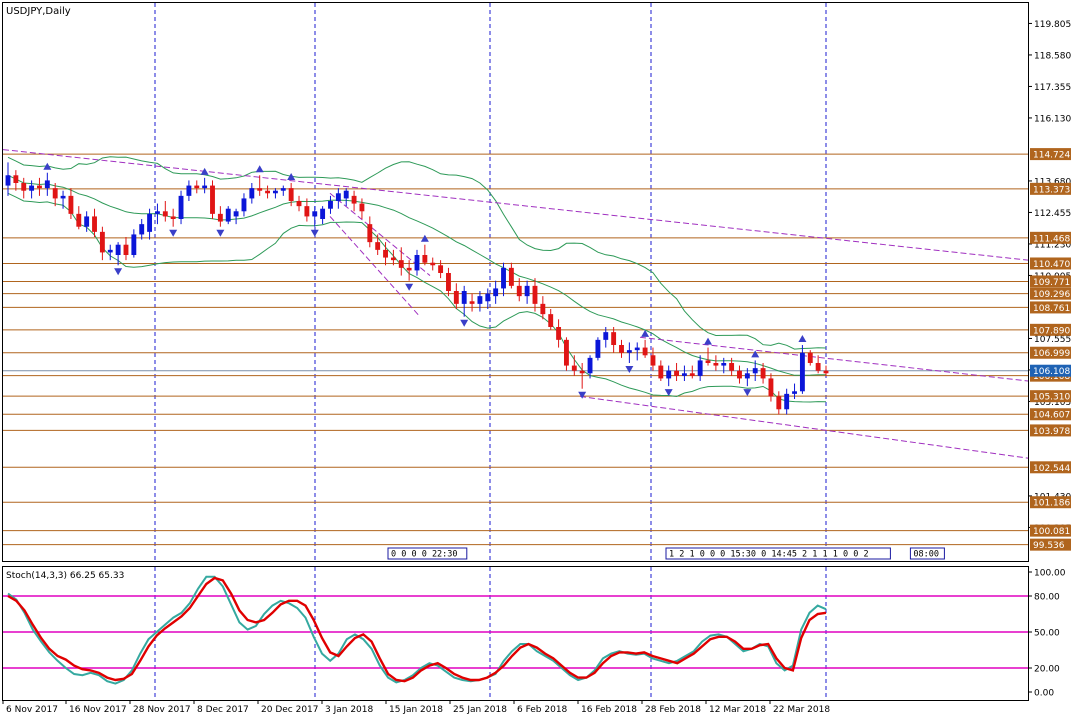 This screenshot has height=720, width=1080. I want to click on symbol-title: USDJPY,Daily, so click(38, 11).